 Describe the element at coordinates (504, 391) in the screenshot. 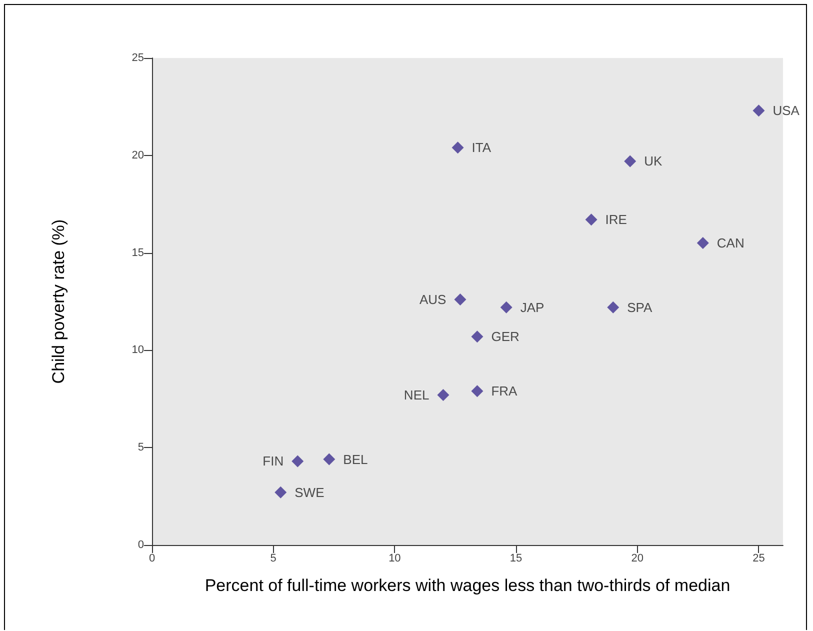

I see `annotation: FRA` at that location.